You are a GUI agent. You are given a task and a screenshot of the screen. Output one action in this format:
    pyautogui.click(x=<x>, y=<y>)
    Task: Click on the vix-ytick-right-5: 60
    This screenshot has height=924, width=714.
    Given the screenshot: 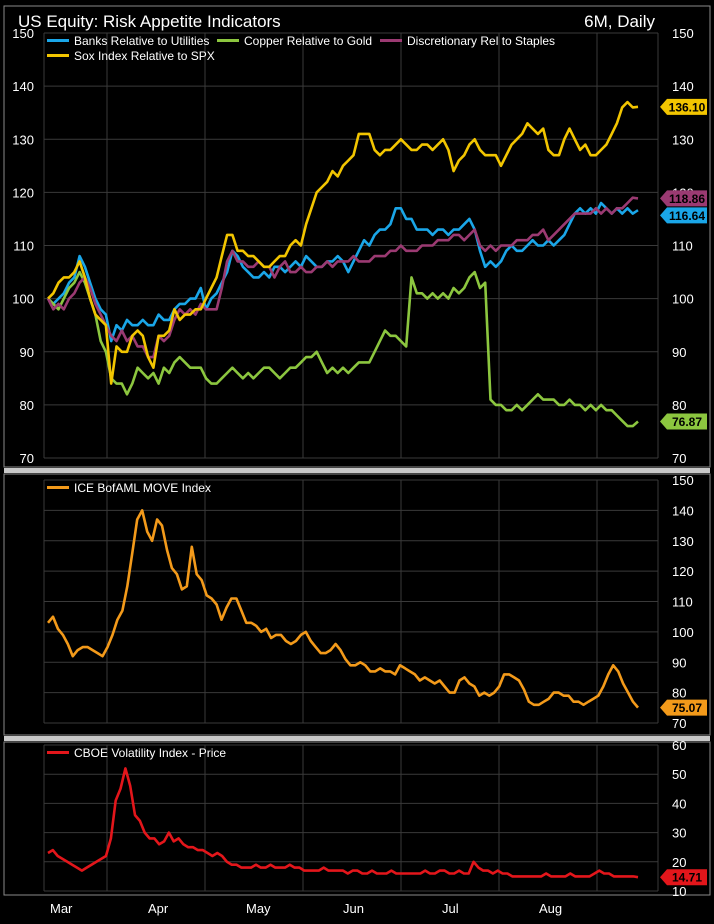 What is the action you would take?
    pyautogui.click(x=679, y=745)
    